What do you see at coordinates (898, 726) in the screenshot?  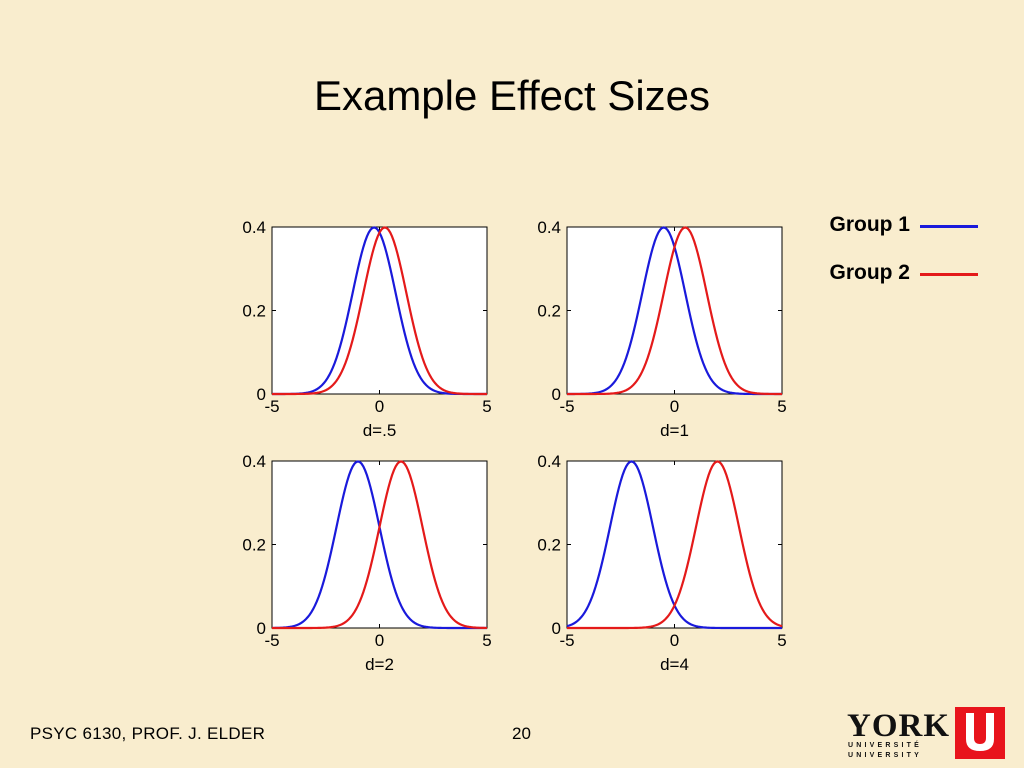 I see `logo-wordmark: YORK` at bounding box center [898, 726].